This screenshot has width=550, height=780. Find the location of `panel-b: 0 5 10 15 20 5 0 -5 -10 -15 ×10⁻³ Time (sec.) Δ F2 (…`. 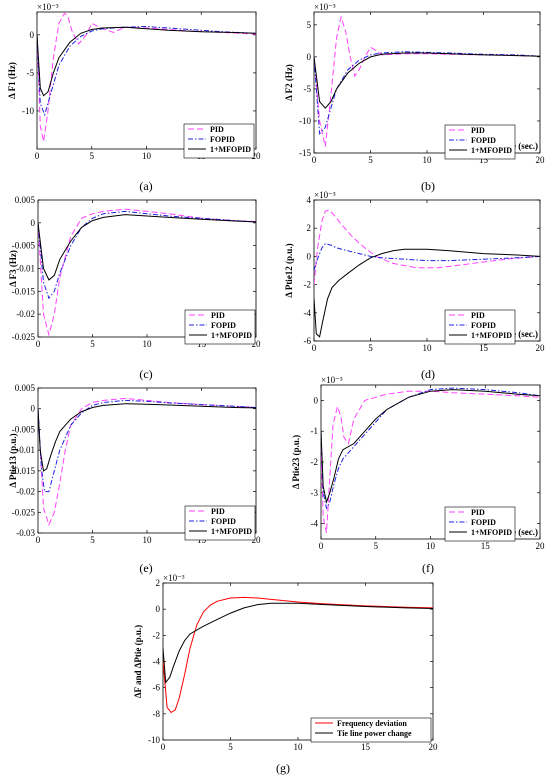

panel-b: 0 5 10 15 20 5 0 -5 -10 -15 ×10⁻³ Time (sec.) Δ F2 (… is located at coordinates (414, 97).